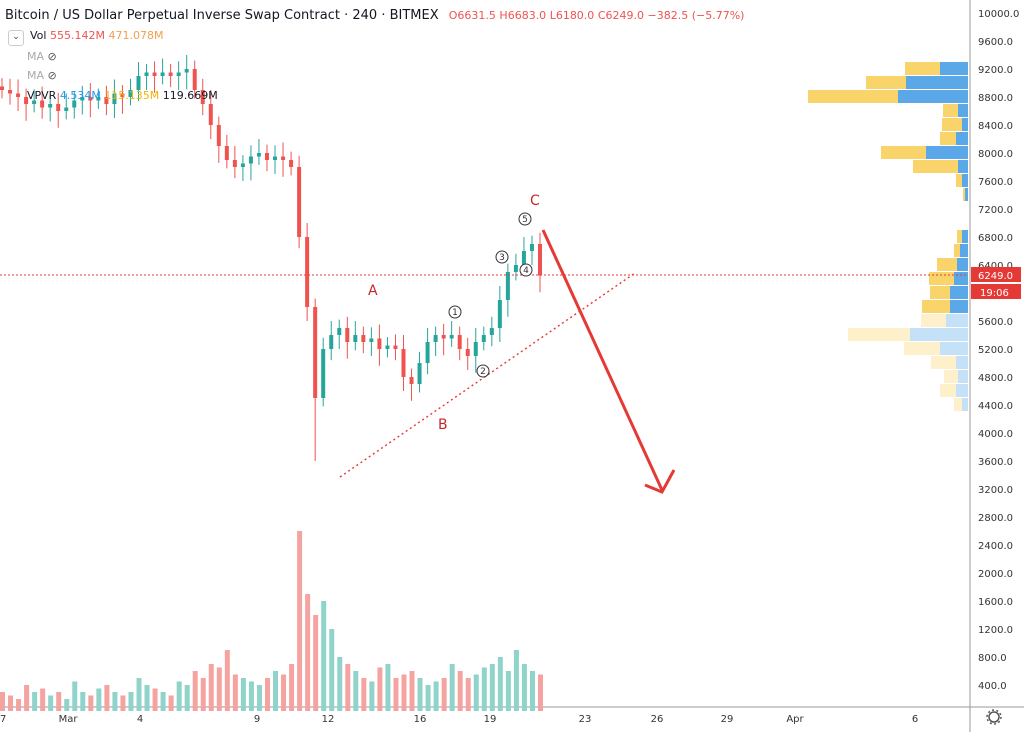  Describe the element at coordinates (420, 719) in the screenshot. I see `time-tick: 16` at that location.